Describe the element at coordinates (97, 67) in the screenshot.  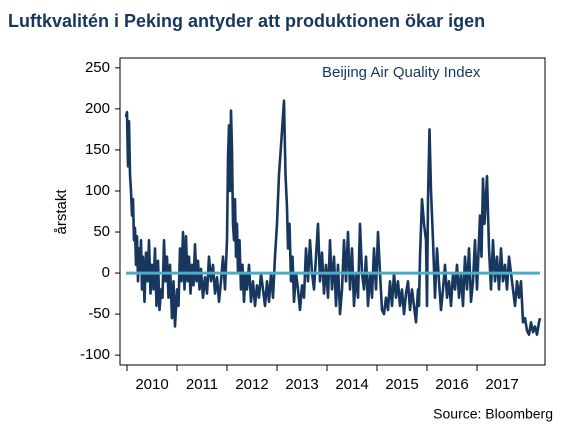
I see `y-tick-label: 250` at that location.